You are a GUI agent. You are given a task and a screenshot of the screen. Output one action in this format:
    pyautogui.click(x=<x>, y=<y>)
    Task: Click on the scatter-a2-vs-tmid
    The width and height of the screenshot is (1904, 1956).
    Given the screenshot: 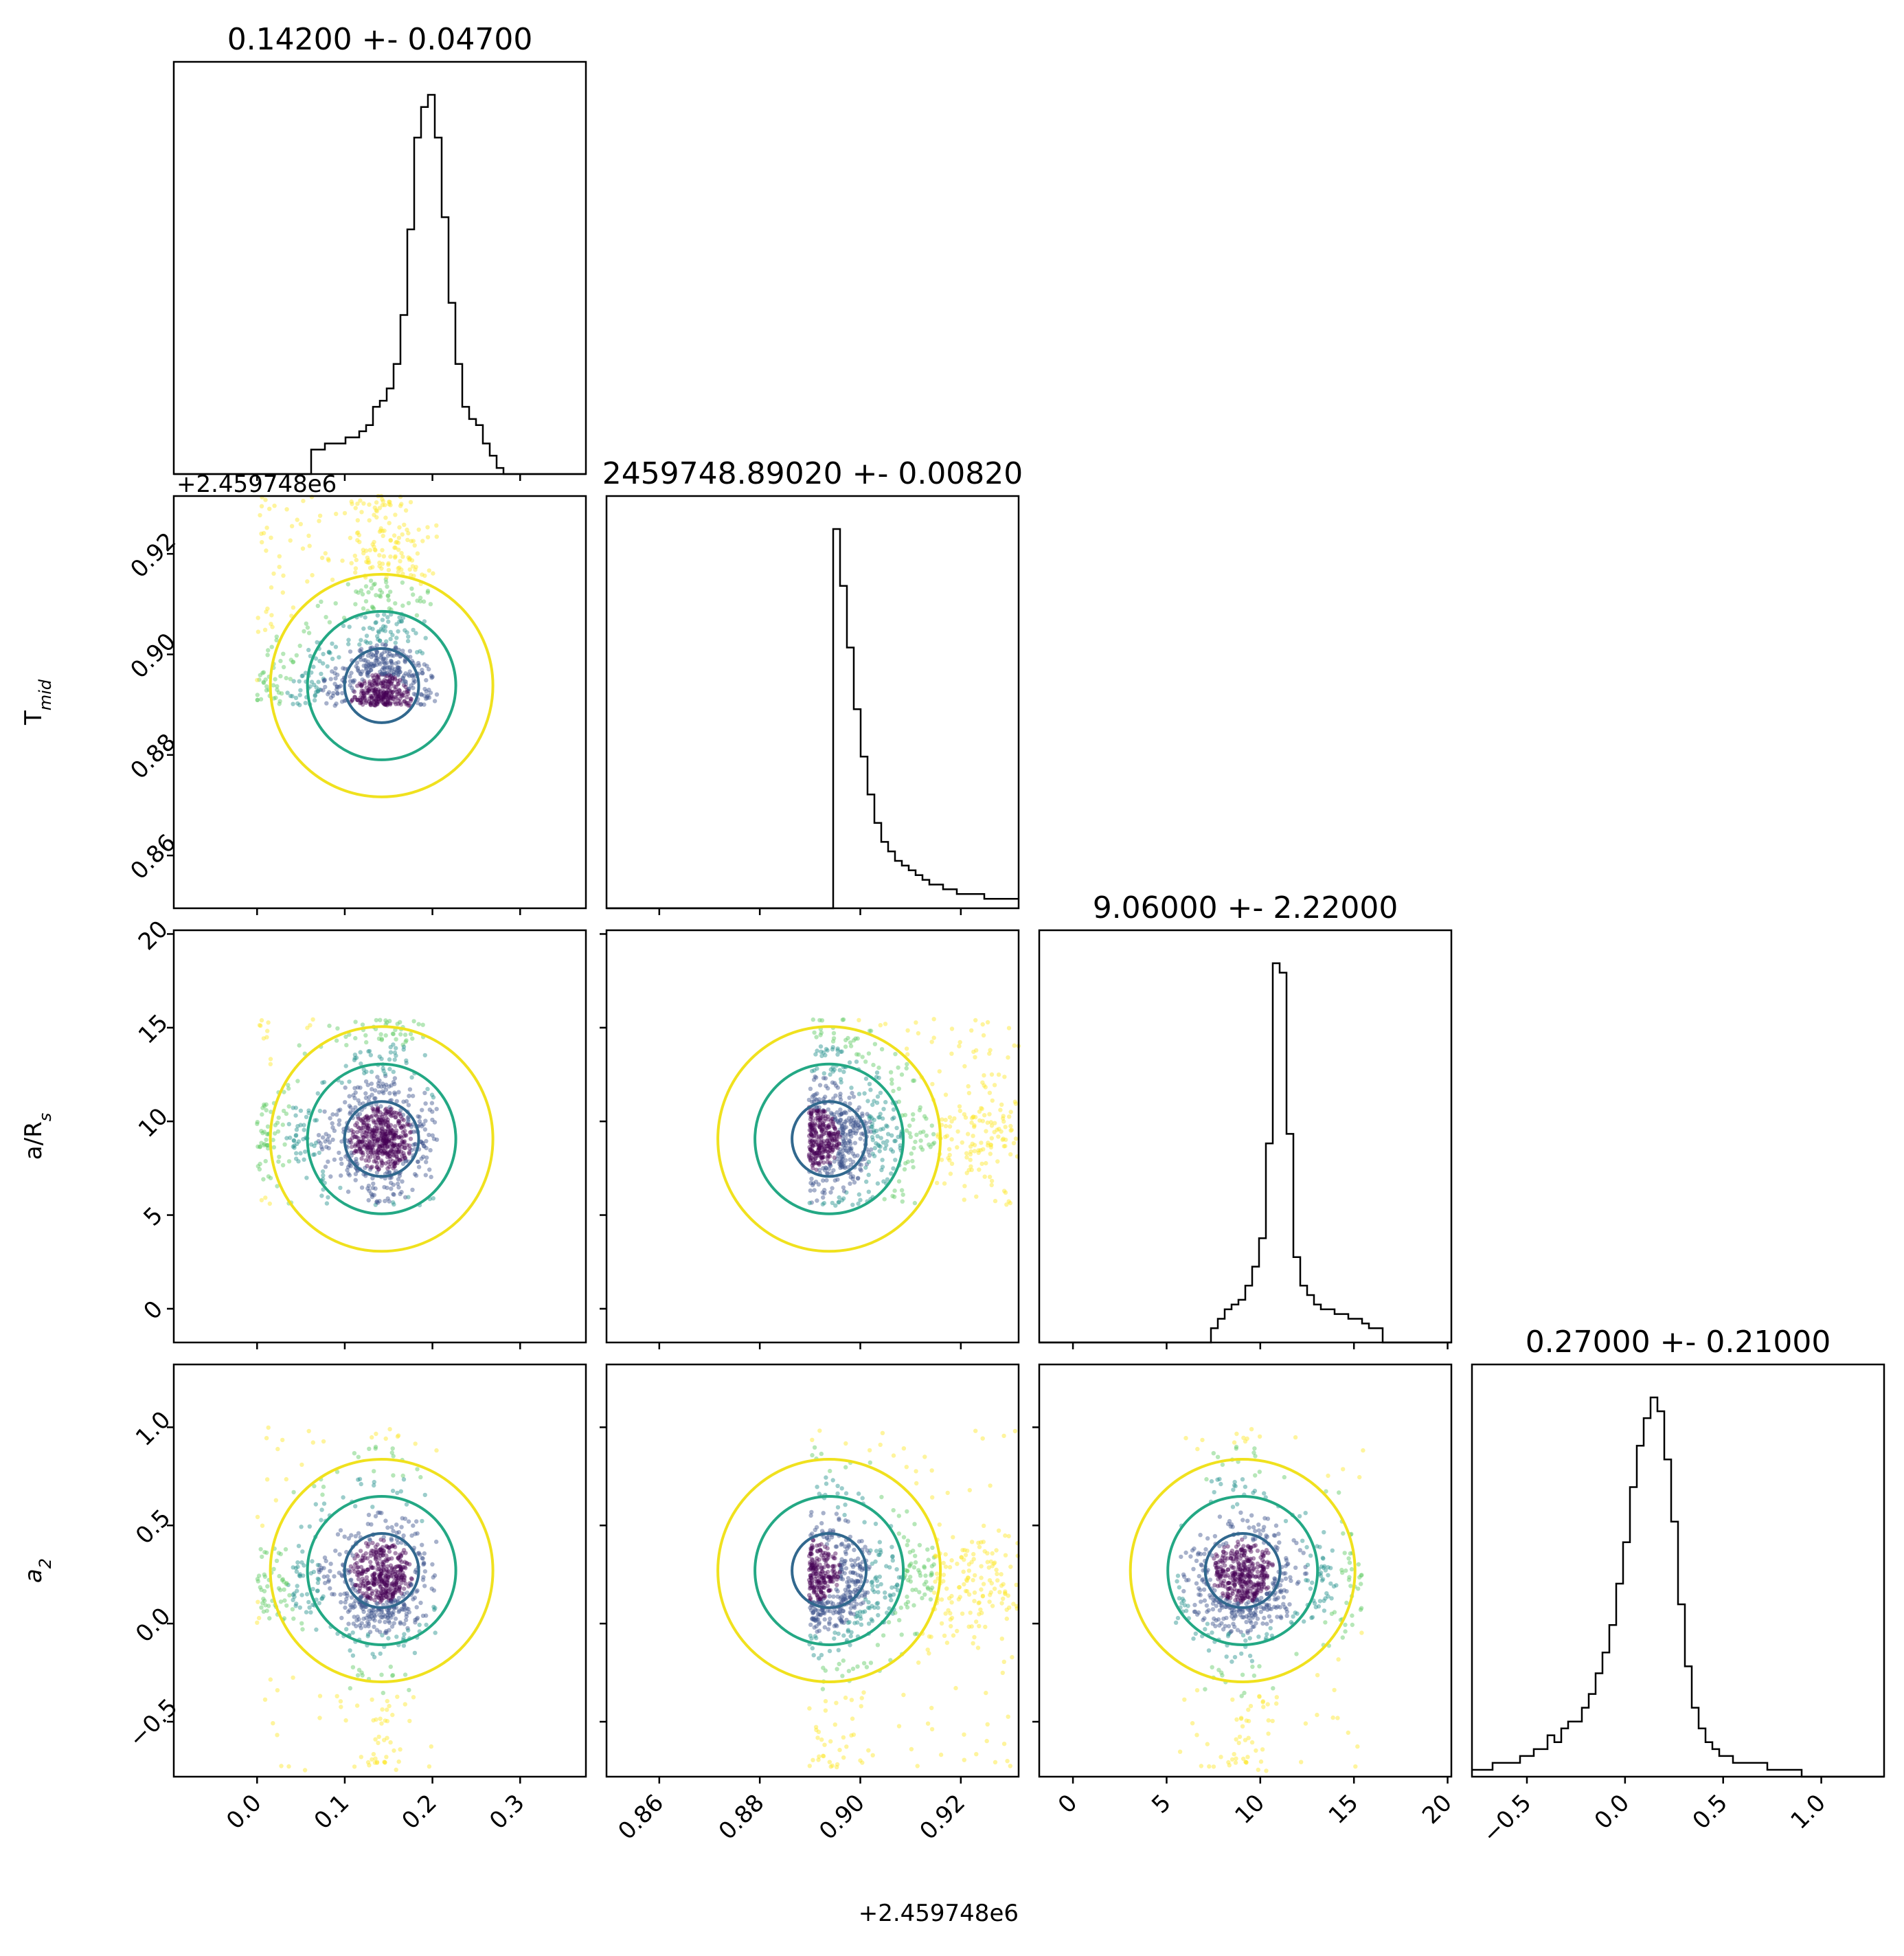 What is the action you would take?
    pyautogui.click(x=913, y=1599)
    